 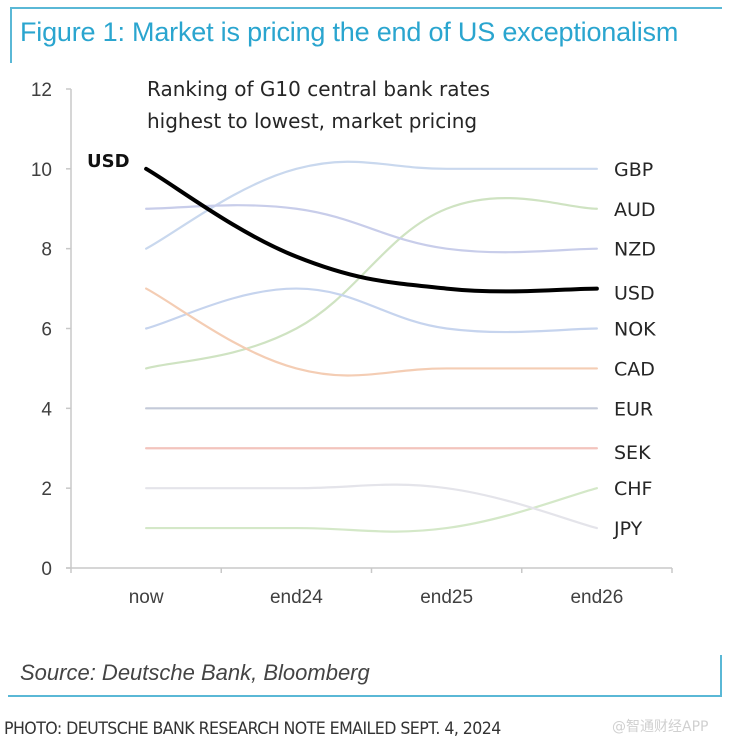 I want to click on title-left-rule, so click(x=11, y=35).